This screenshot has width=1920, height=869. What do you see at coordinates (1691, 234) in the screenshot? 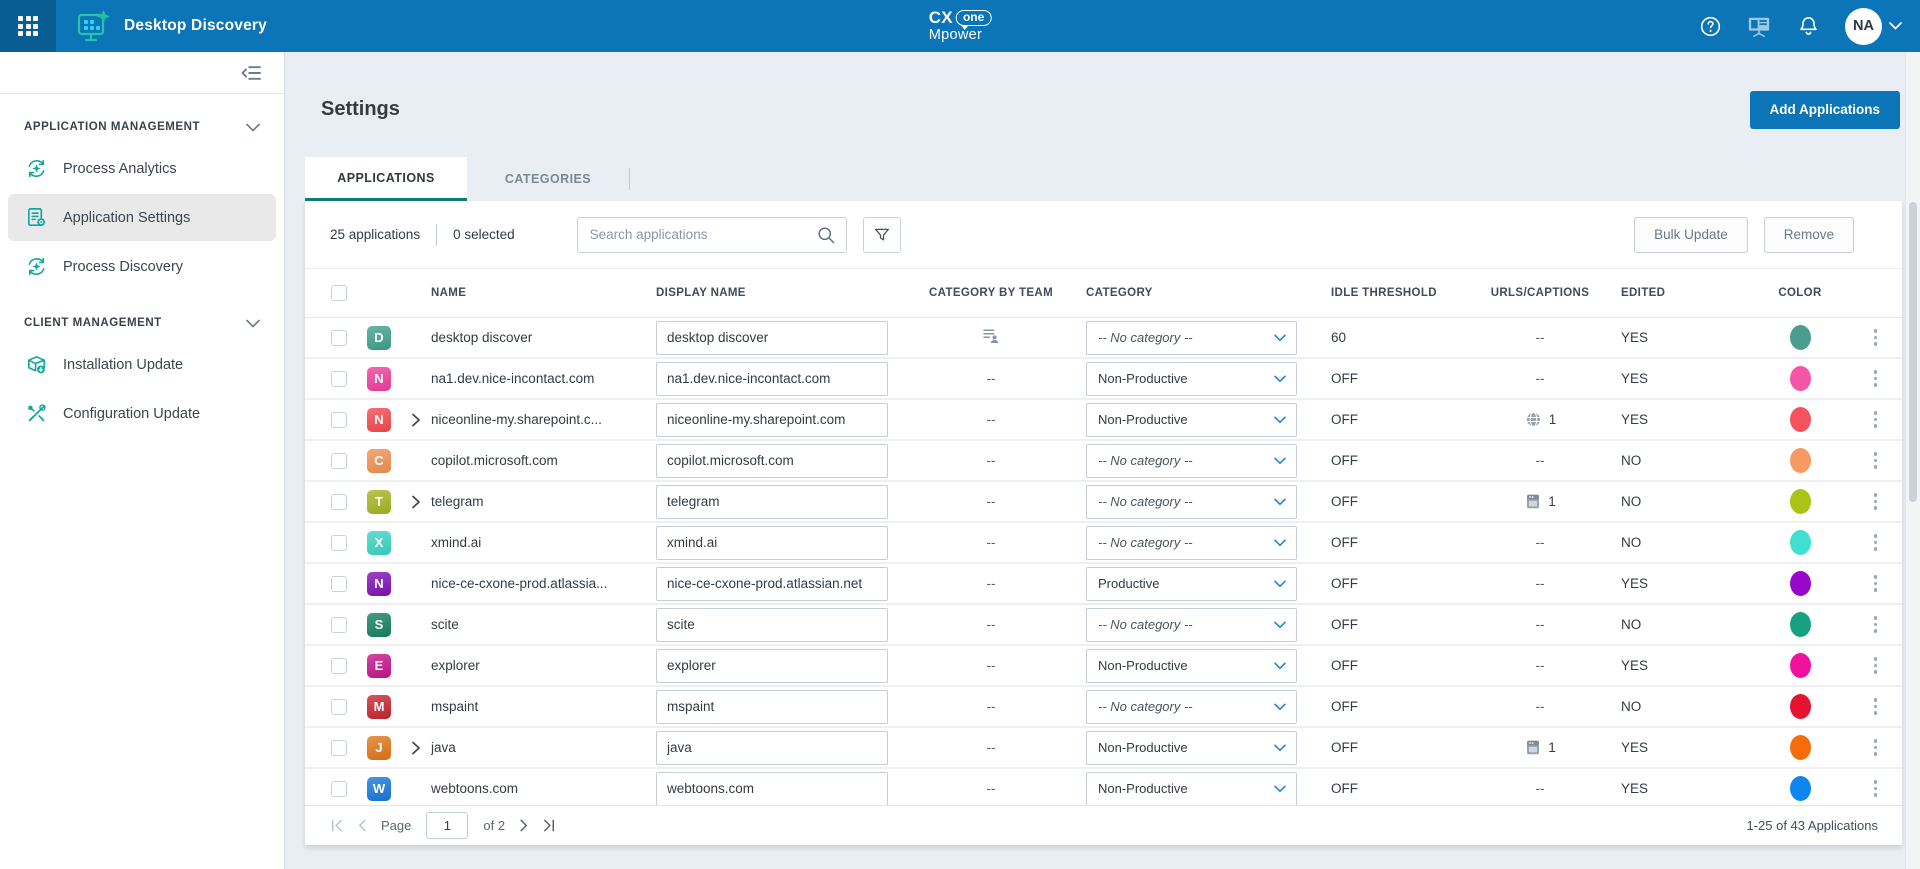
I see `bulk-update-button: Bulk Update` at bounding box center [1691, 234].